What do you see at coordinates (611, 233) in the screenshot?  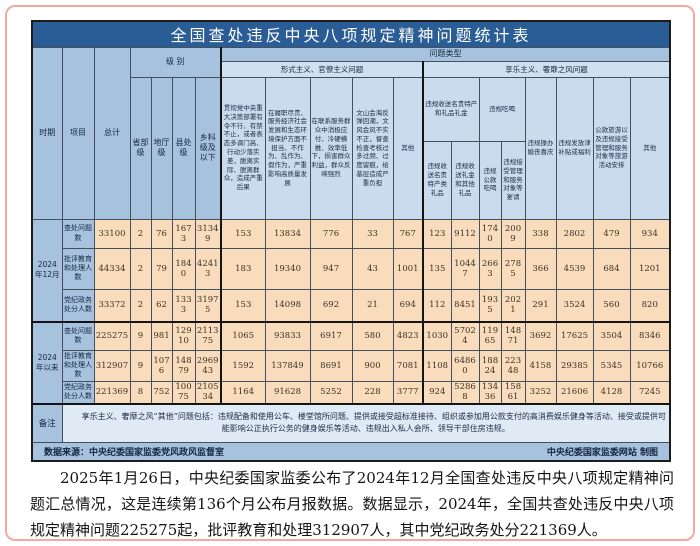 I see `value-cell: 479` at bounding box center [611, 233].